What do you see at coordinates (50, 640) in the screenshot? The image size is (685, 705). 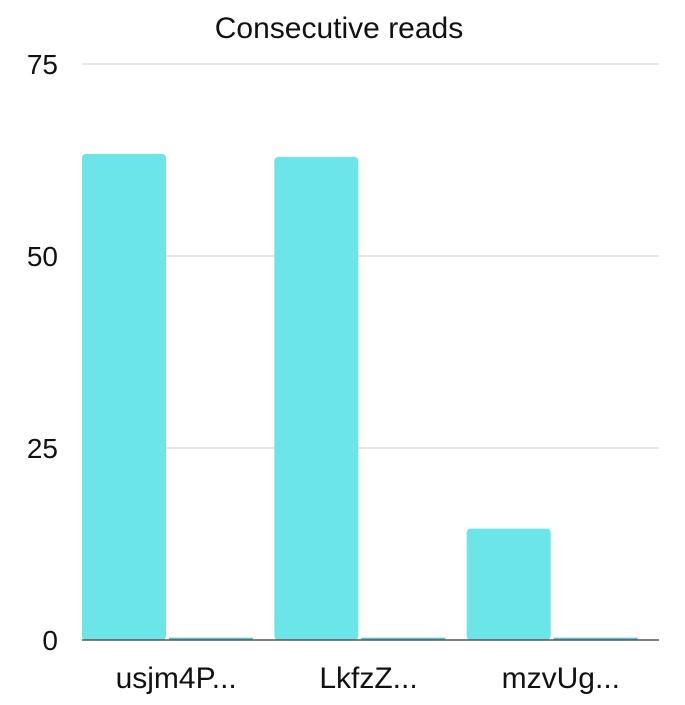 I see `y-tick-label: 0` at bounding box center [50, 640].